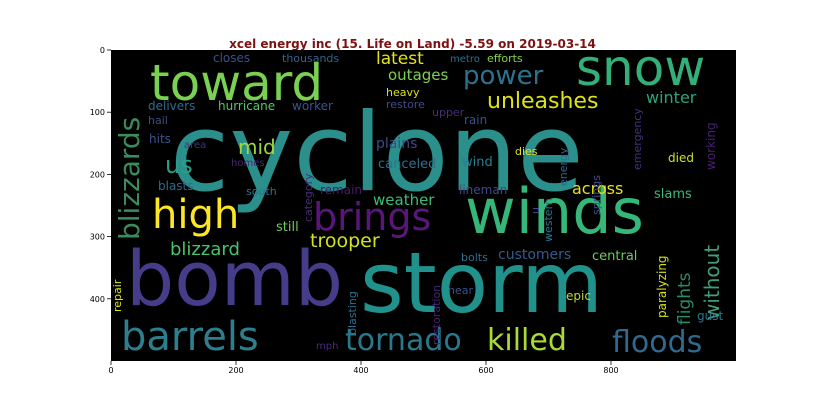  I want to click on word-near: near, so click(460, 290).